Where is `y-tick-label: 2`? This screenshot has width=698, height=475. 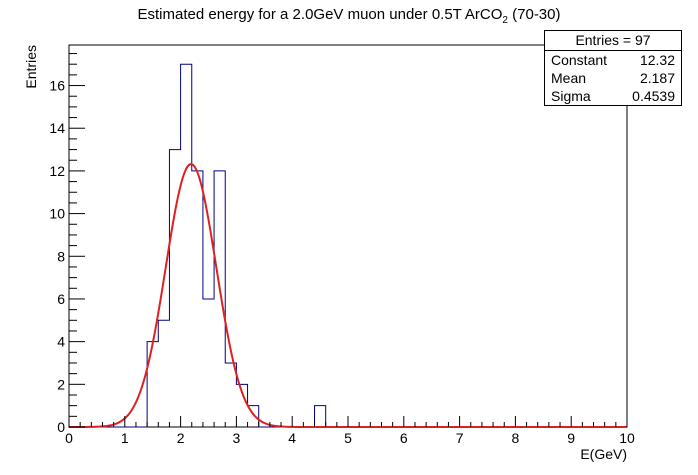
y-tick-label: 2 is located at coordinates (61, 384).